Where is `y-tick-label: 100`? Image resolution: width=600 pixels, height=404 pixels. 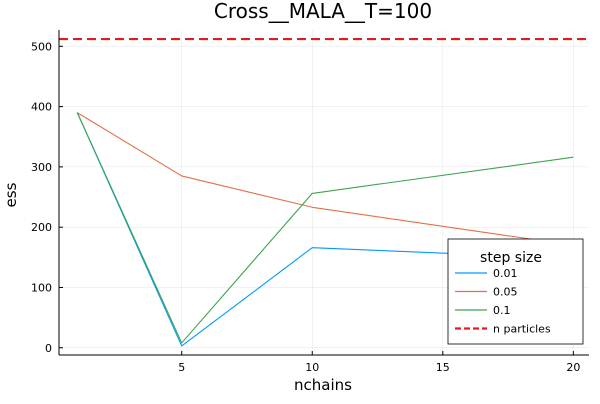 y-tick-label: 100 is located at coordinates (41, 287).